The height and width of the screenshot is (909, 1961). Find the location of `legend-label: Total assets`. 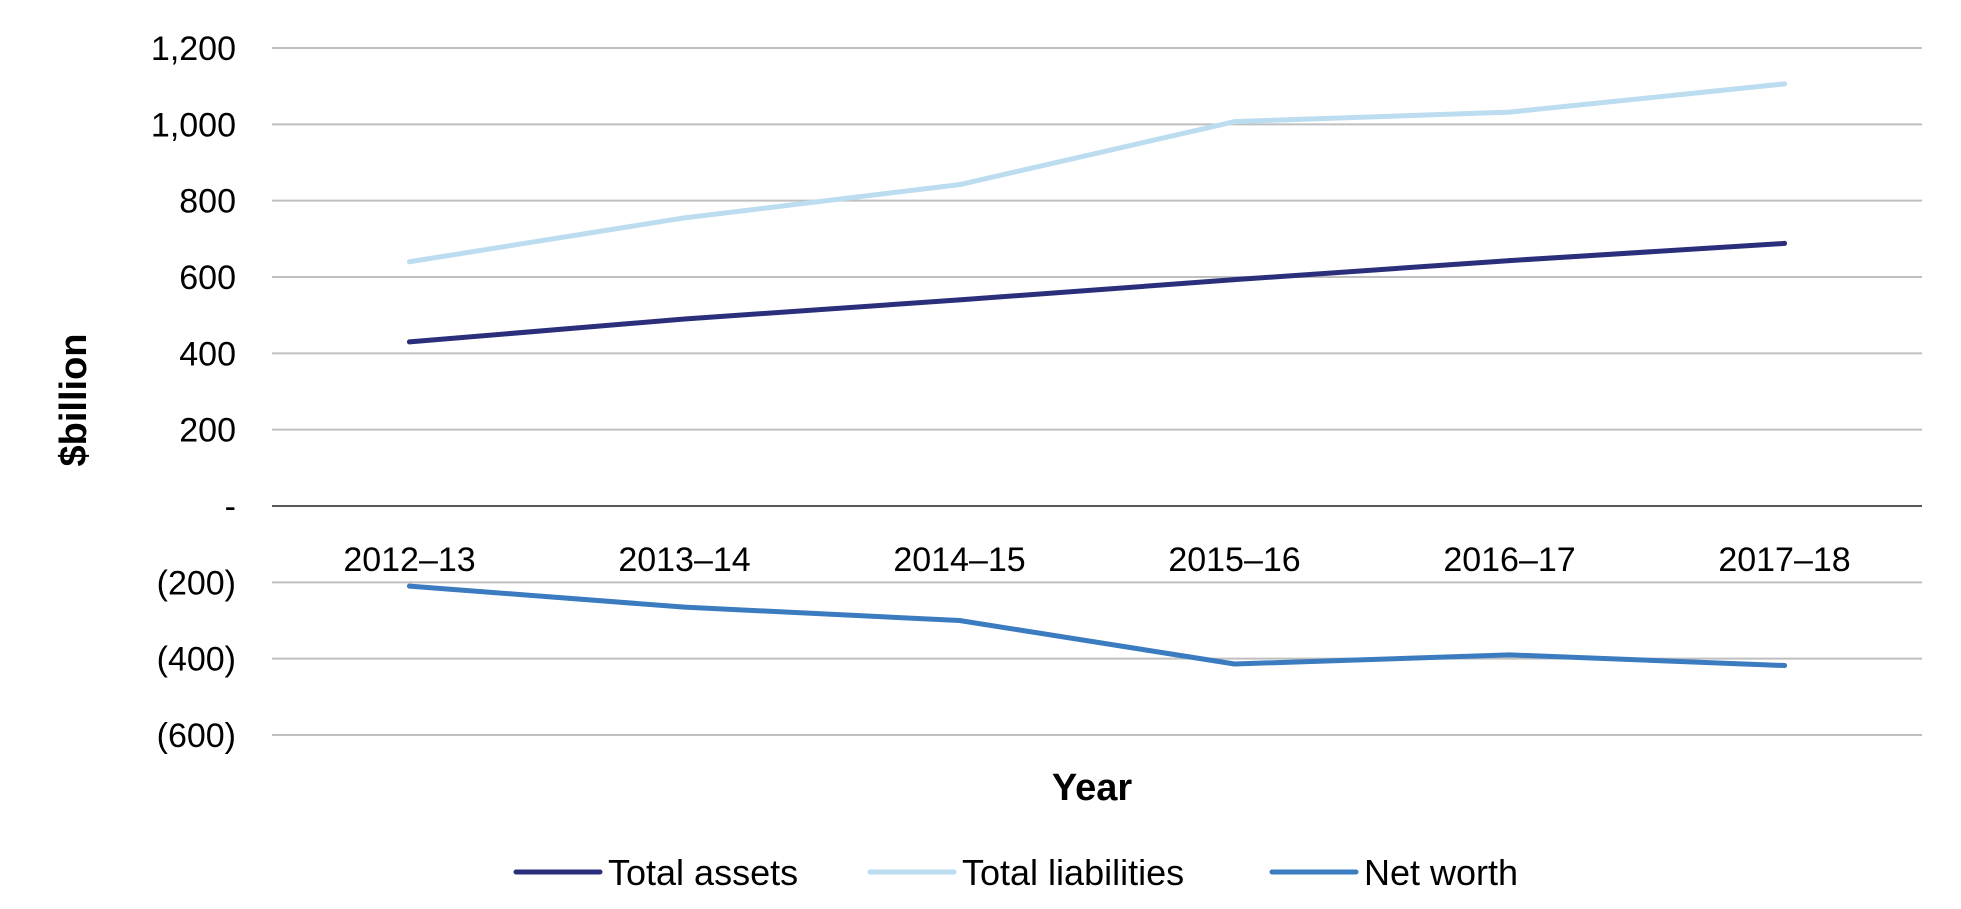

legend-label: Total assets is located at coordinates (703, 872).